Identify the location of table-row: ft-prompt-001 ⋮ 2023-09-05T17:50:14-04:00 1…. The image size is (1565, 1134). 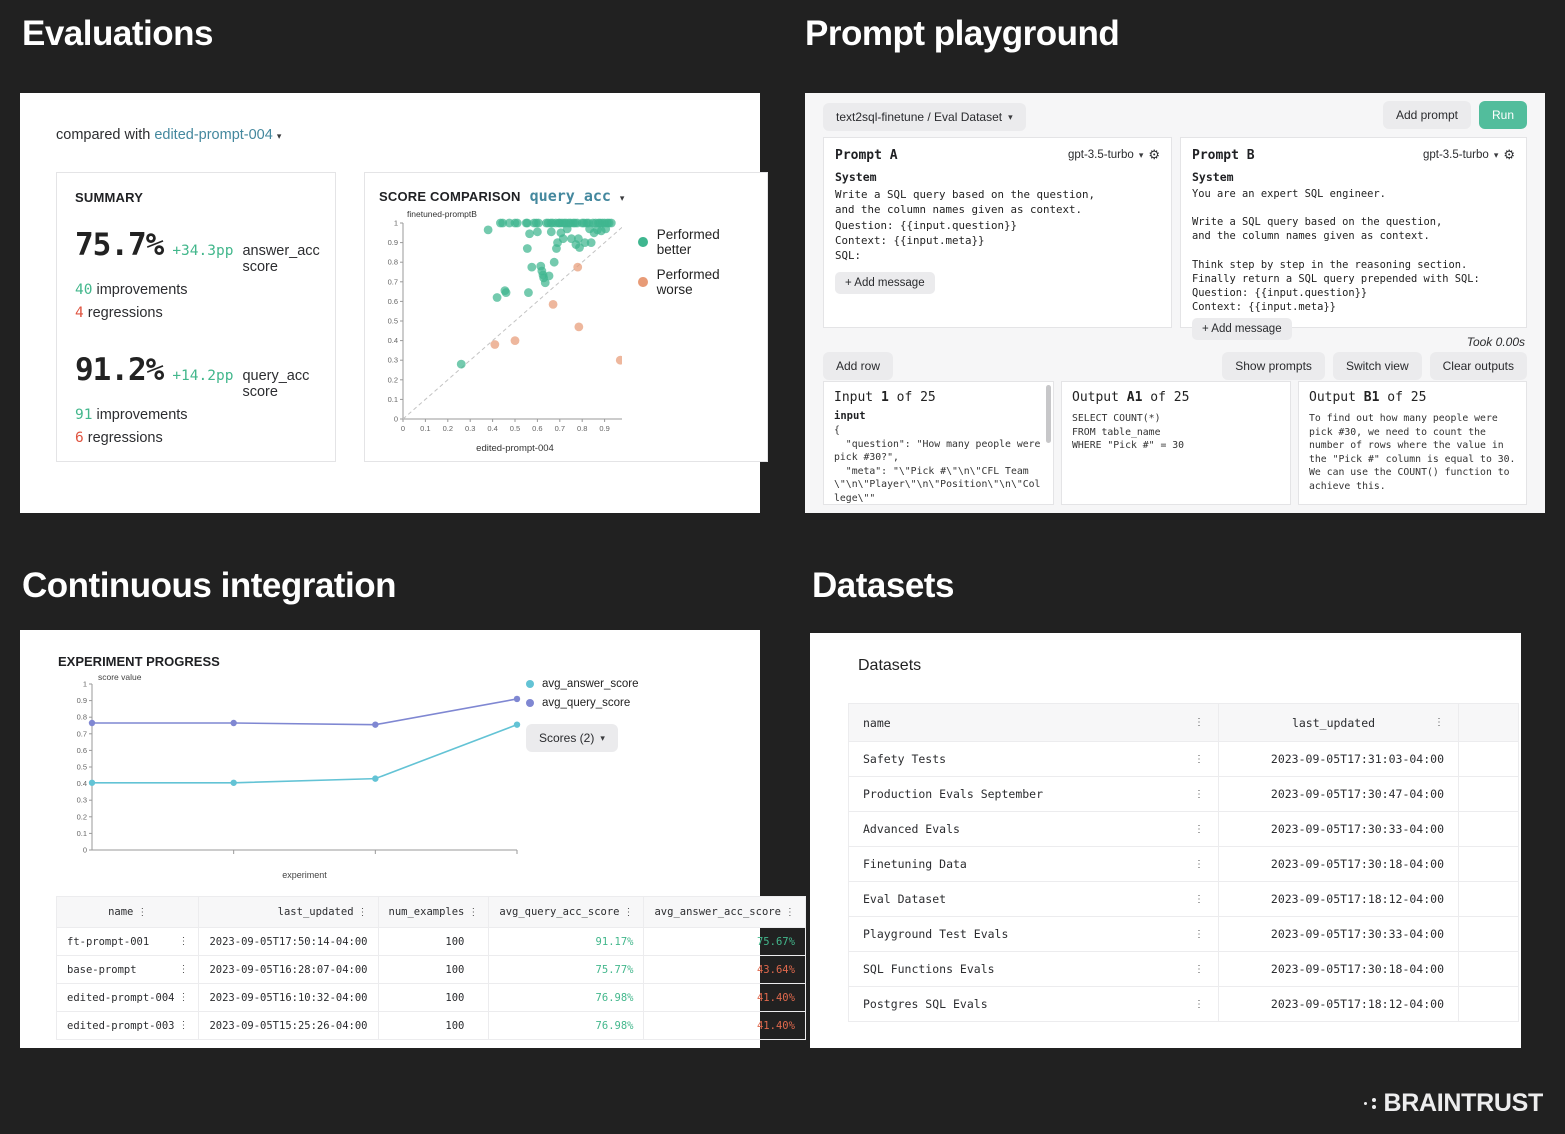
(430, 941).